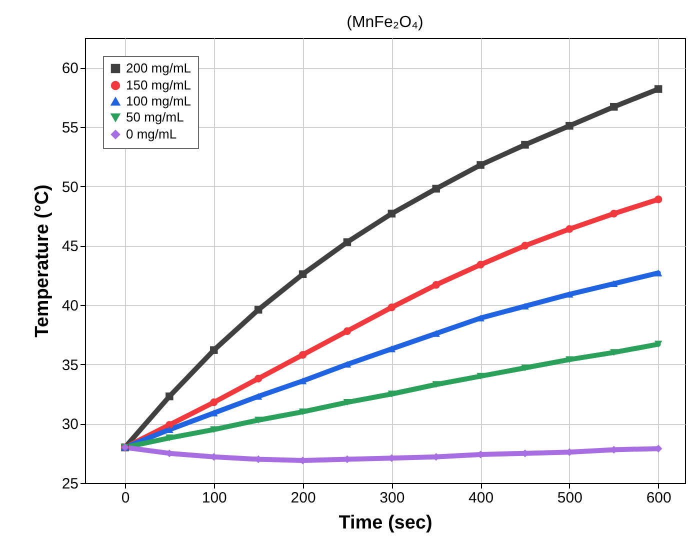 This screenshot has height=557, width=699. Describe the element at coordinates (569, 498) in the screenshot. I see `x-tick-label: 500` at that location.